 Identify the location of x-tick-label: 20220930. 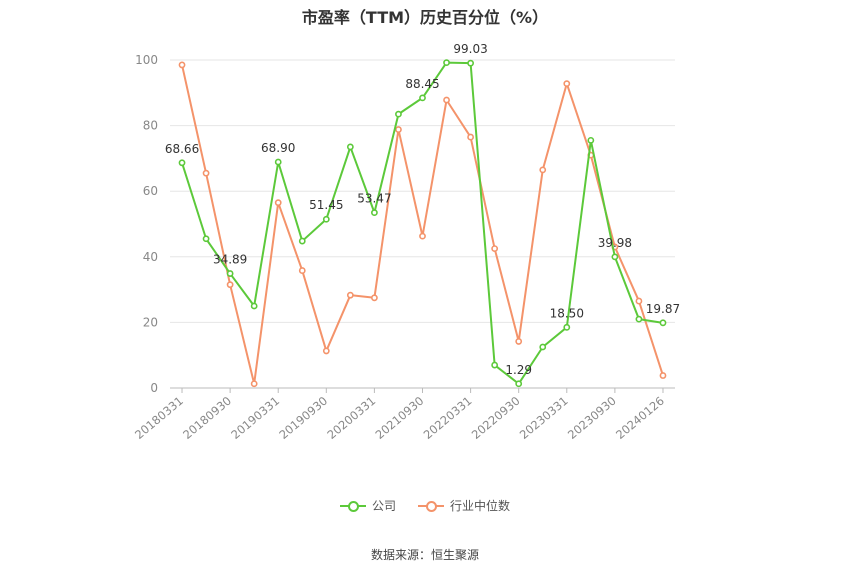
(496, 418).